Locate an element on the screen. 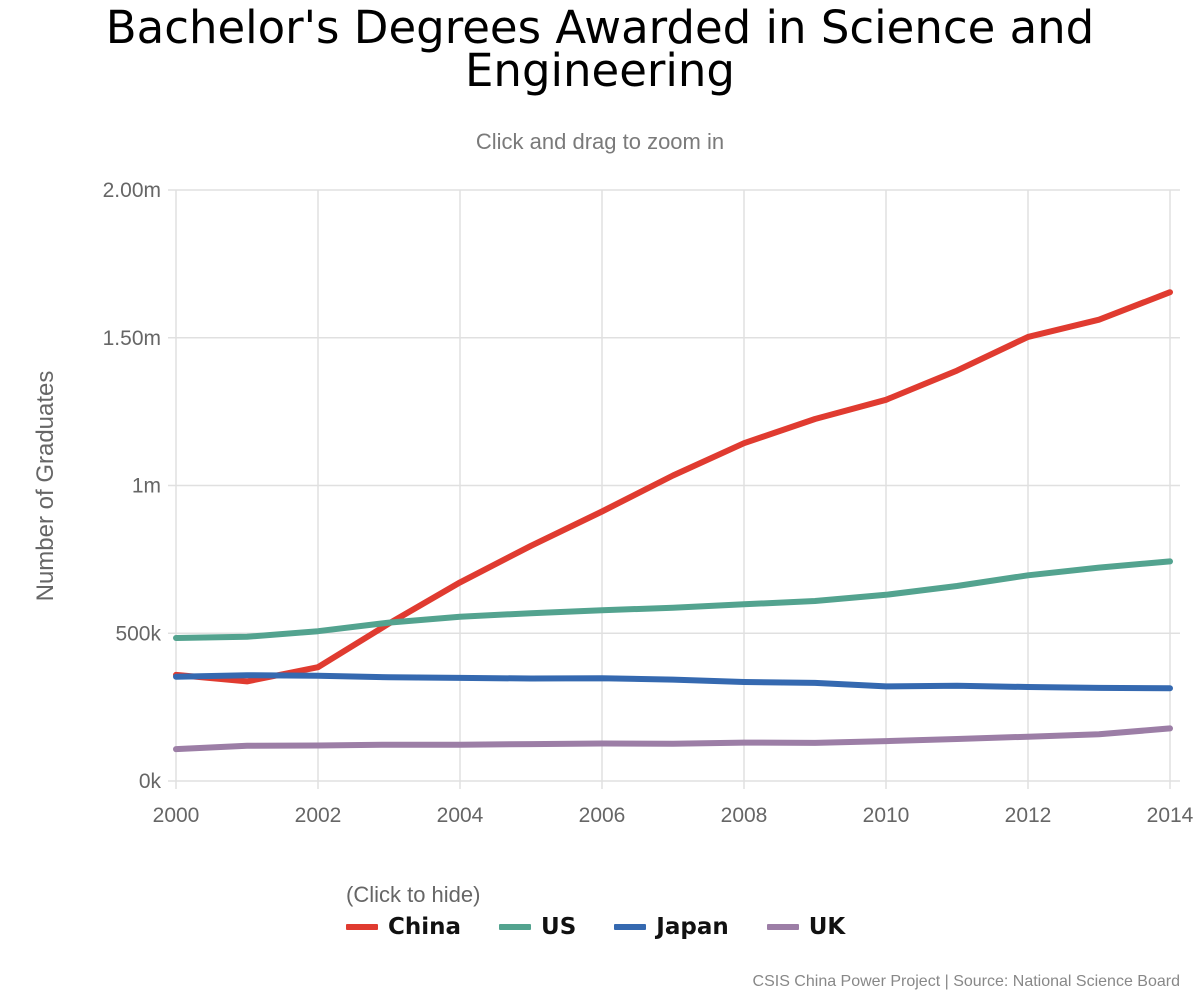 The width and height of the screenshot is (1200, 1000). legend: China US Japan UK is located at coordinates (614, 927).